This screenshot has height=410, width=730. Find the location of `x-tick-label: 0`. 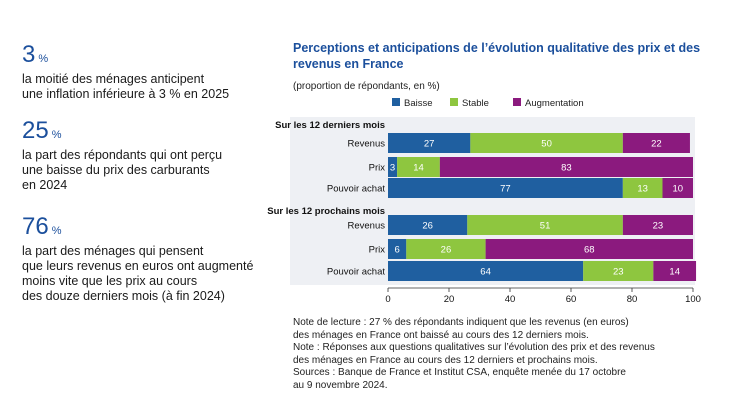

x-tick-label: 0 is located at coordinates (387, 299).